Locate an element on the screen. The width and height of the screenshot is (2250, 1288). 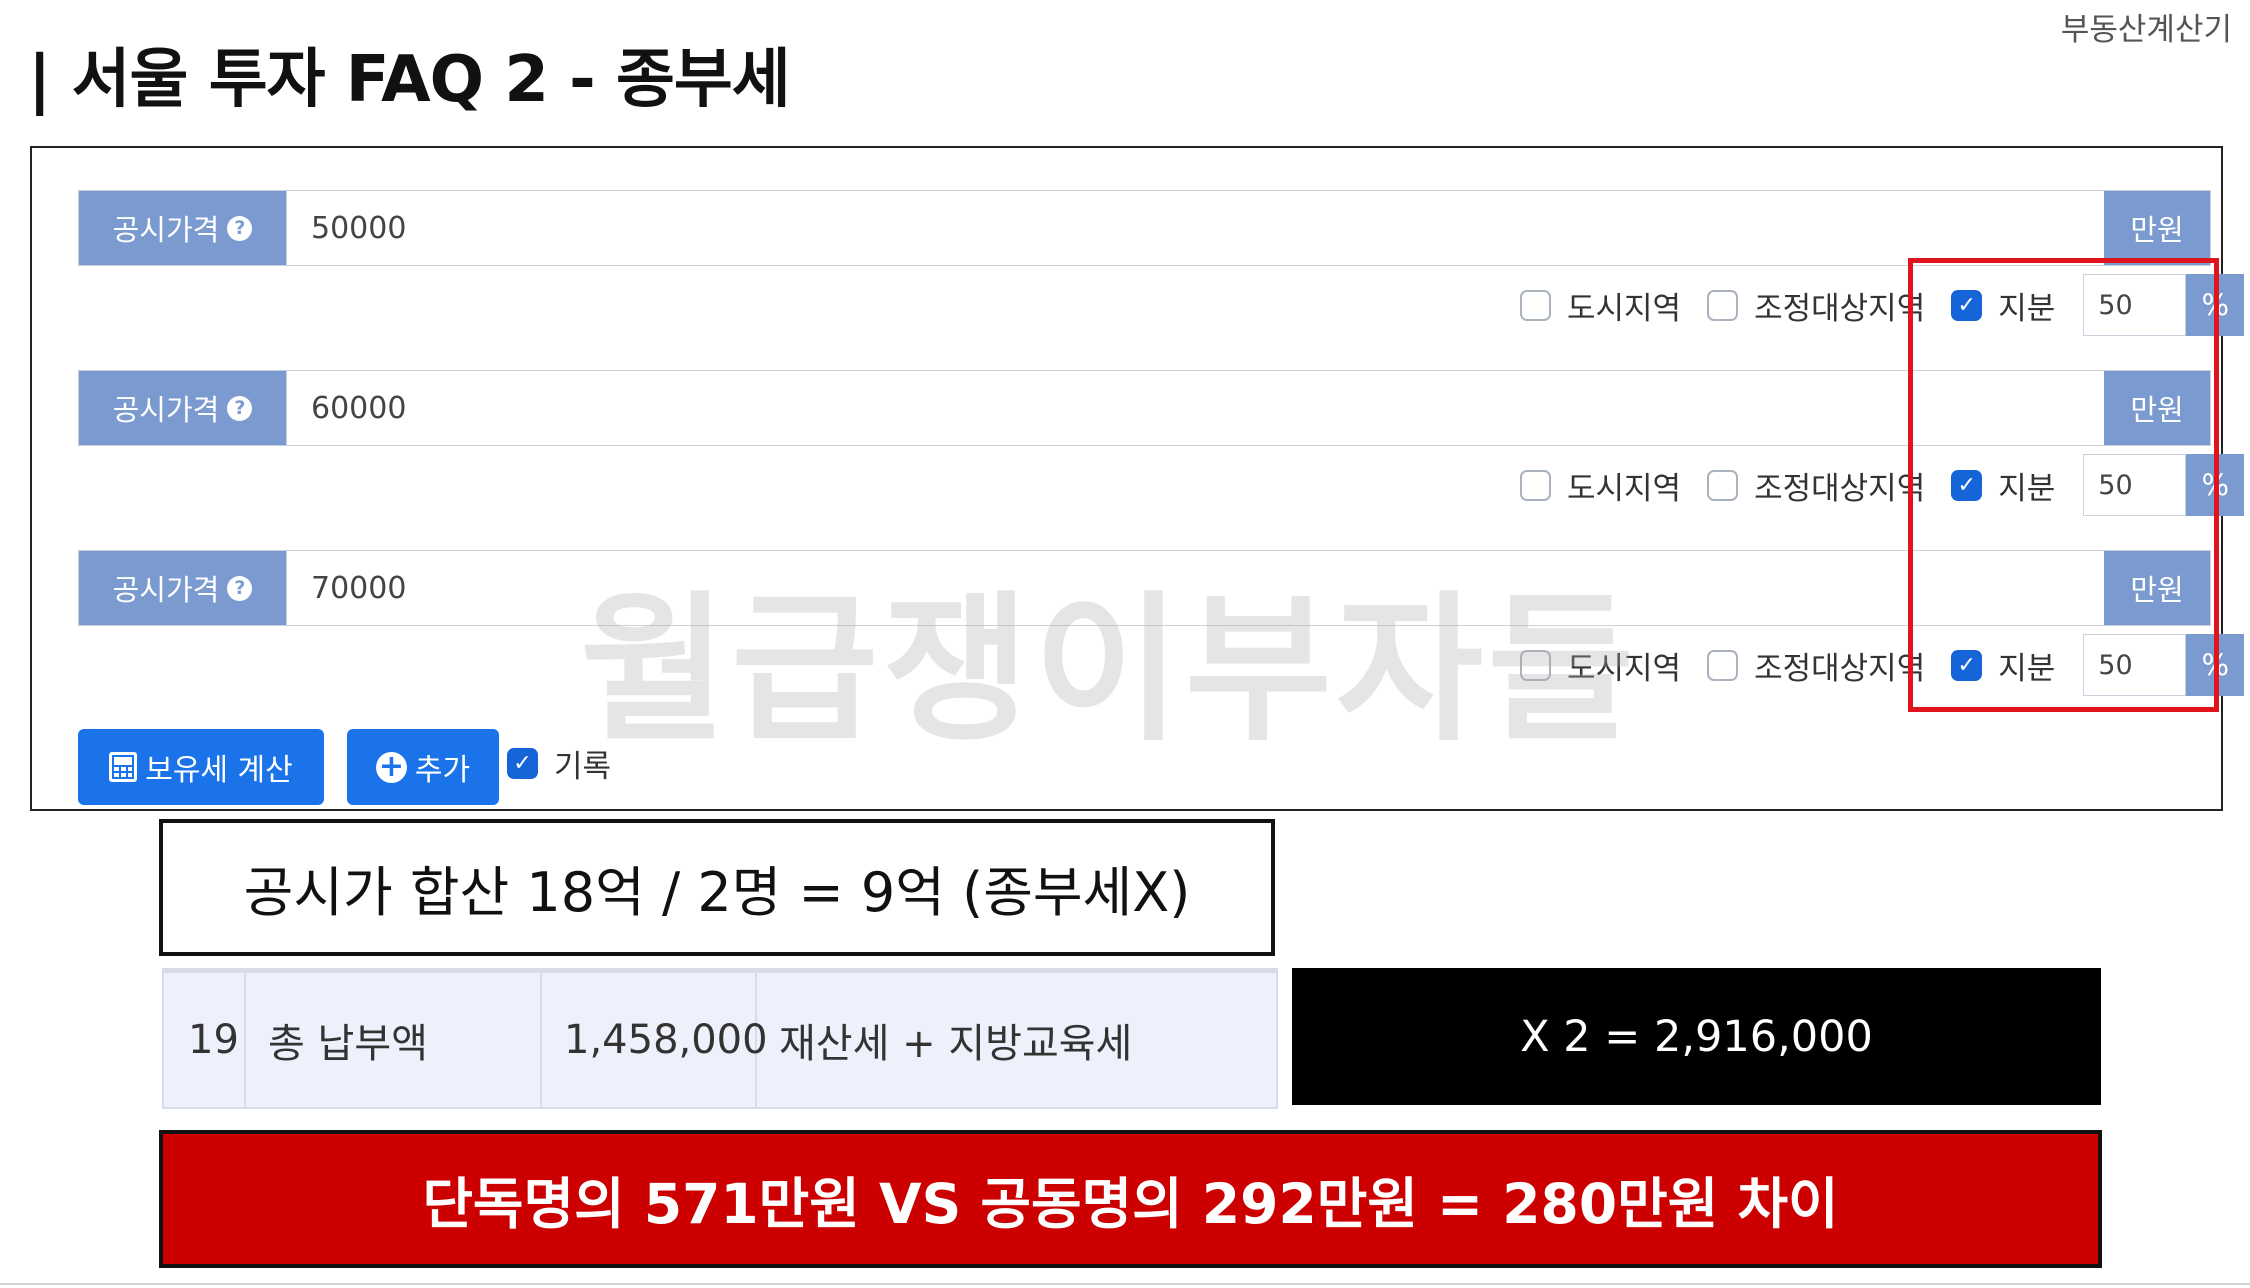
price-row-2: 공시가격 ? 만원 is located at coordinates (1144, 408).